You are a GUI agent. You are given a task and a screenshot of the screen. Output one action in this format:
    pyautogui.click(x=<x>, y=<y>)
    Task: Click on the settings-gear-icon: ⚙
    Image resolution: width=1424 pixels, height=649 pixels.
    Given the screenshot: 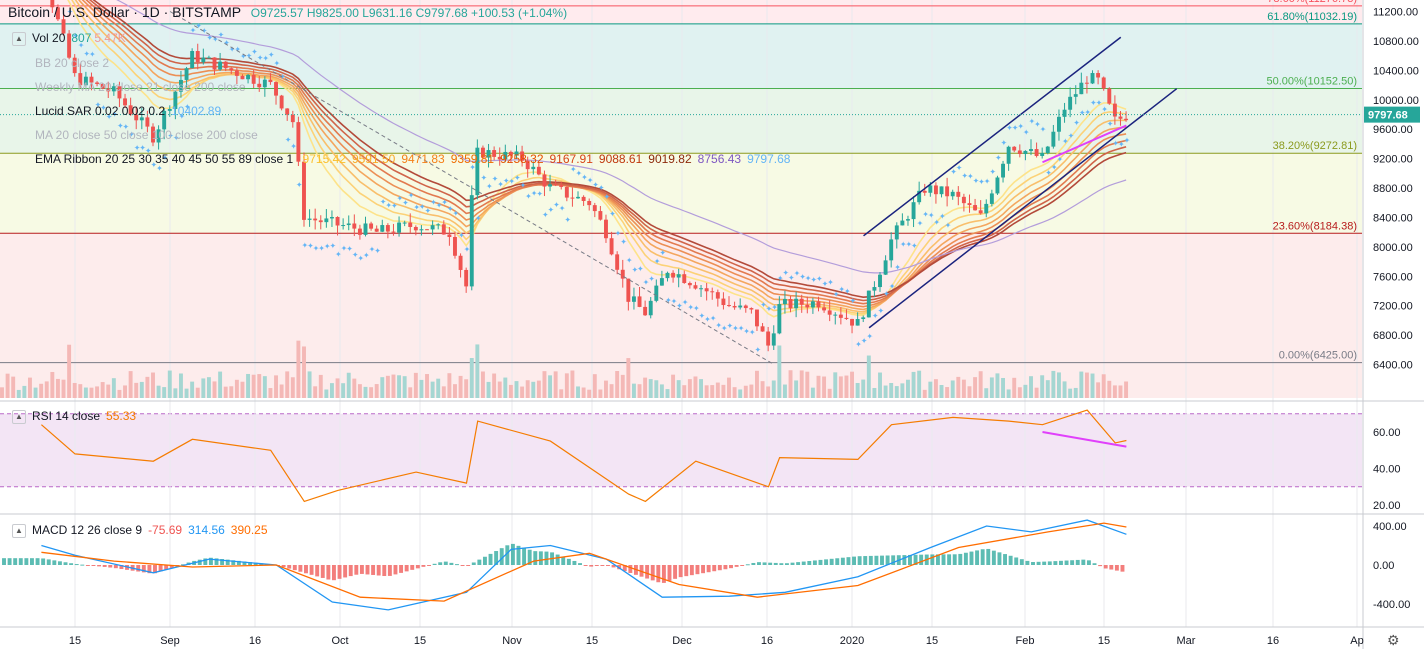 What is the action you would take?
    pyautogui.click(x=1393, y=640)
    